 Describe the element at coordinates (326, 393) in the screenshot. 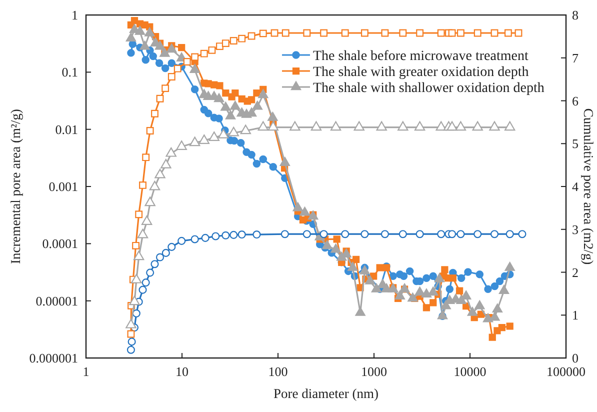

I see `x-axis-title: Pore diameter (nm)` at that location.